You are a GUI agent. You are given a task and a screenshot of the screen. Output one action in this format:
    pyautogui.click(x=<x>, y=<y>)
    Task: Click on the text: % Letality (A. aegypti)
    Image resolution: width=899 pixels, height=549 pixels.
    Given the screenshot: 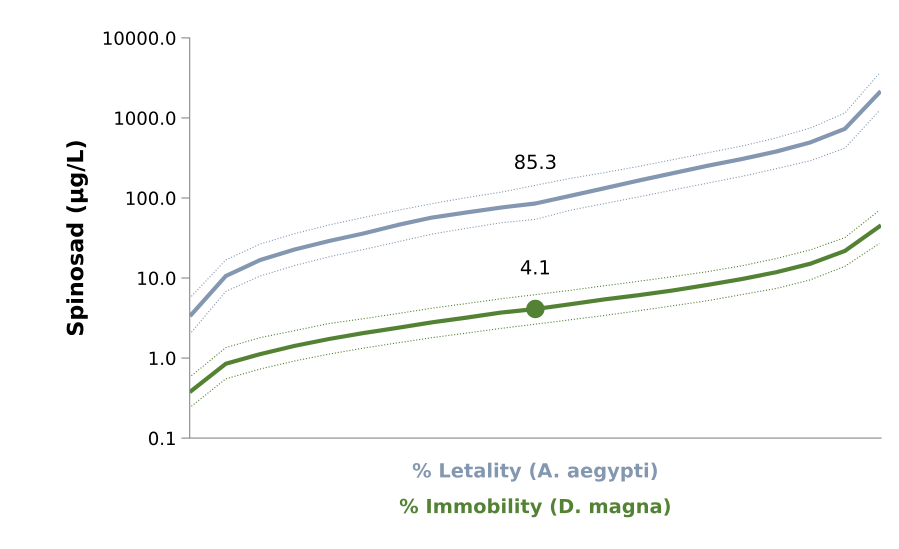 What is the action you would take?
    pyautogui.click(x=534, y=472)
    